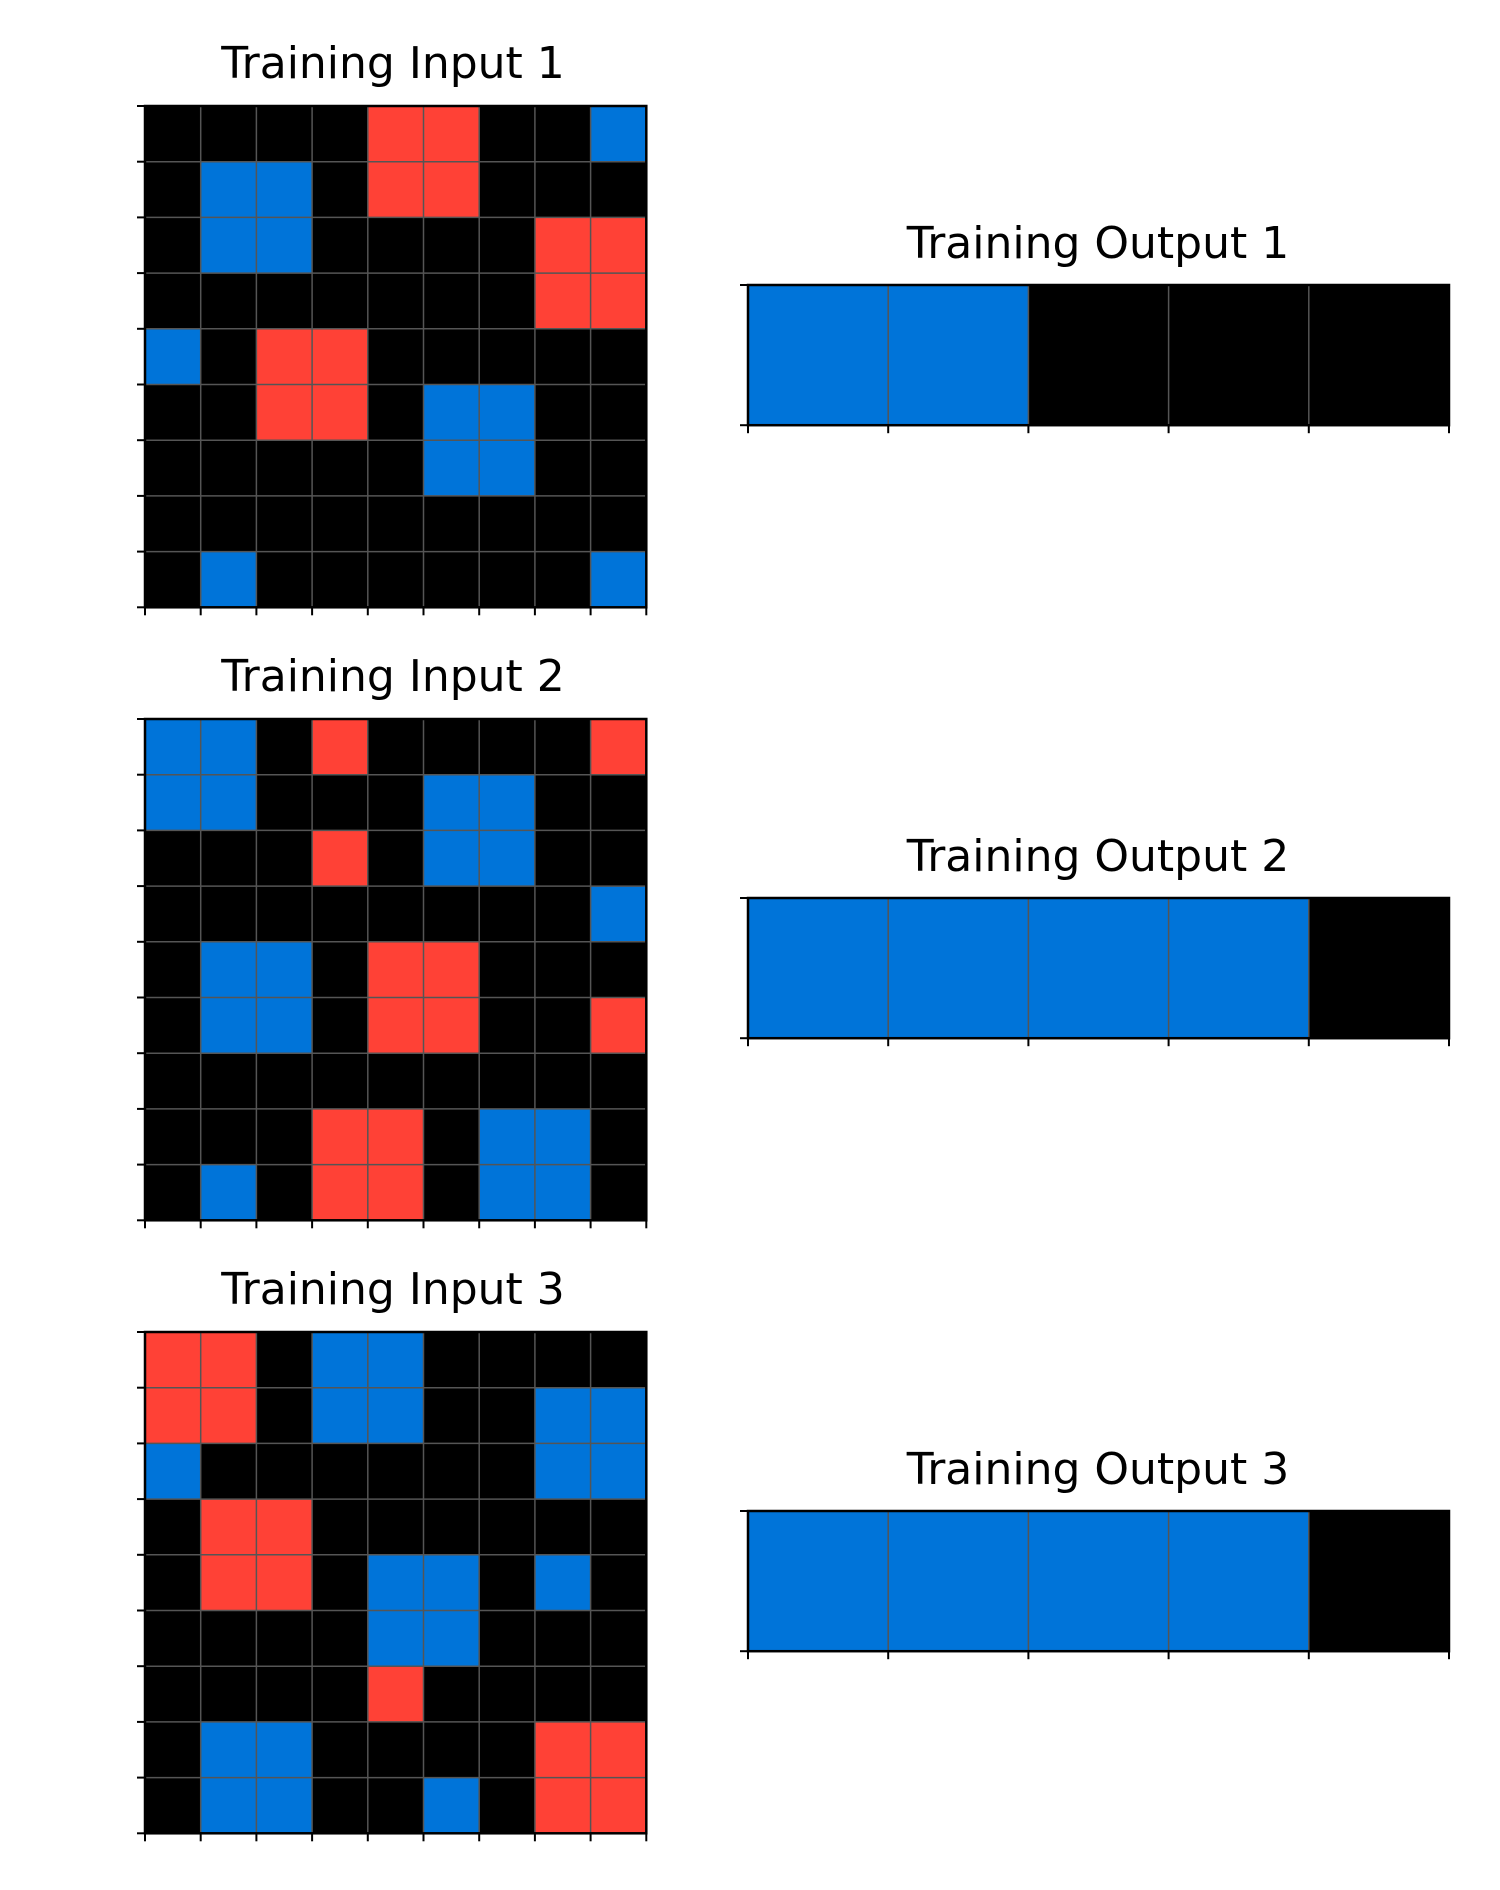 The image size is (1500, 1890). Describe the element at coordinates (451, 134) in the screenshot. I see `training-input-1-cell-r0-c5` at that location.